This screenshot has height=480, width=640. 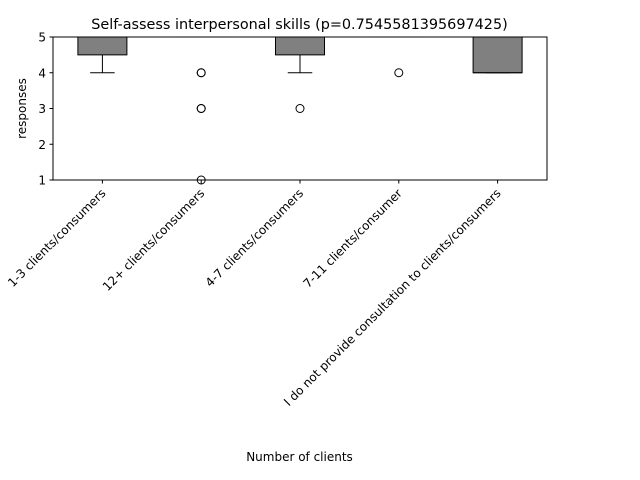 What do you see at coordinates (299, 457) in the screenshot?
I see `x-axis-label: Number of clients` at bounding box center [299, 457].